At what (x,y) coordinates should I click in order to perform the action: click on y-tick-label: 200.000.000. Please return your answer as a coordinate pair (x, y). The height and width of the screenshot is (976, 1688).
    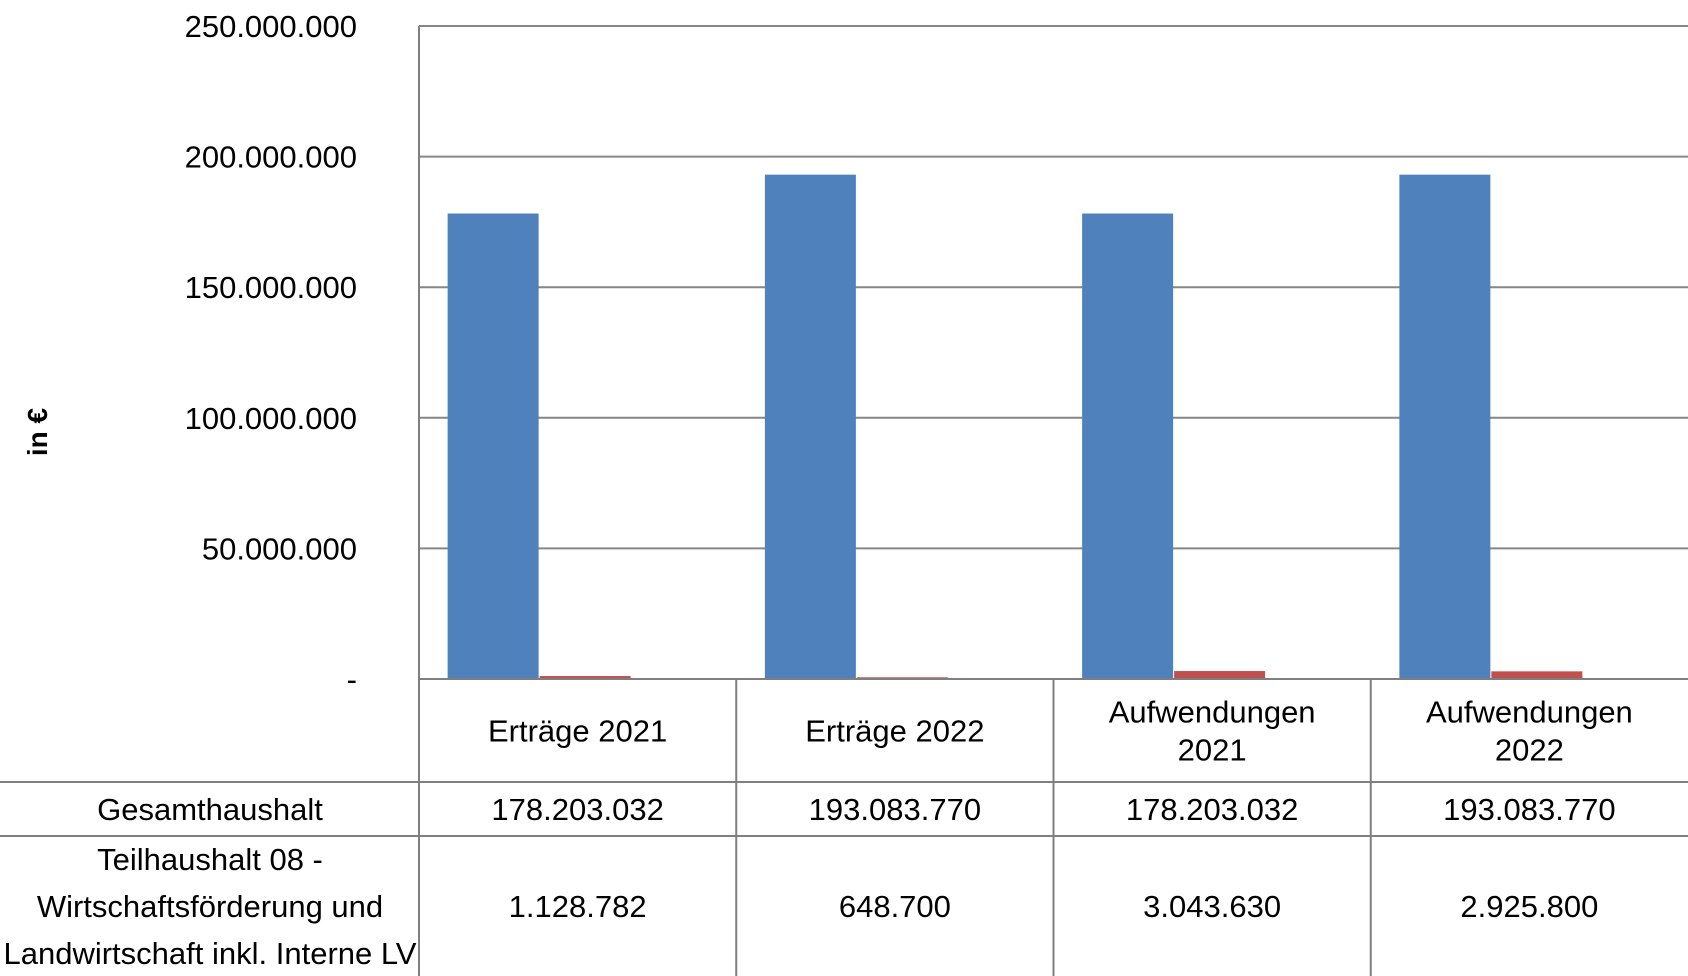
    Looking at the image, I should click on (271, 157).